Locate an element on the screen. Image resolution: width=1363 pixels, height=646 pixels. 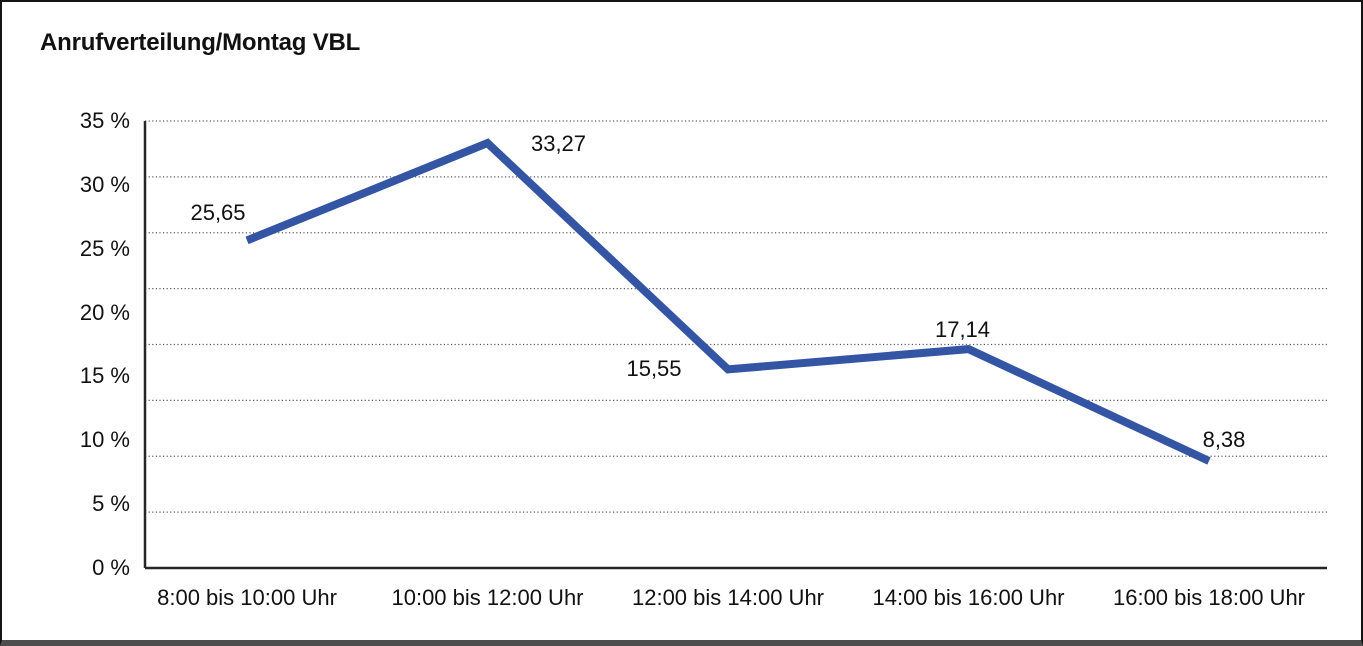
data-point-value-label: 25,65 is located at coordinates (218, 213).